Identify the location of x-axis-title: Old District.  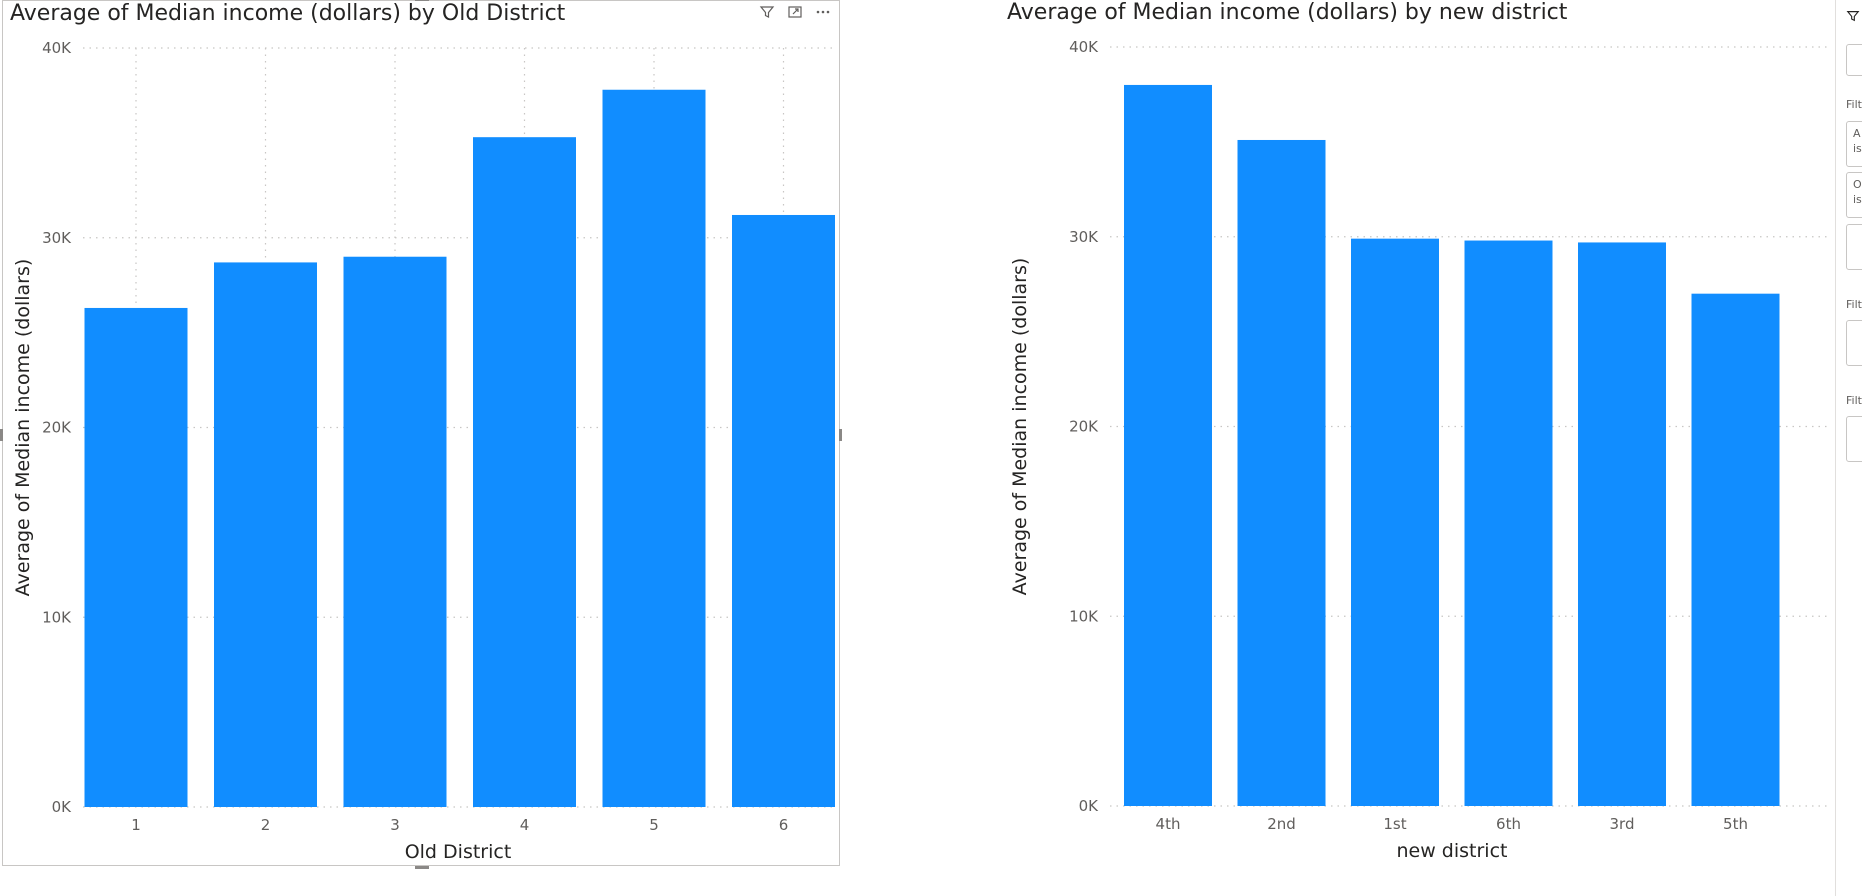
(458, 852).